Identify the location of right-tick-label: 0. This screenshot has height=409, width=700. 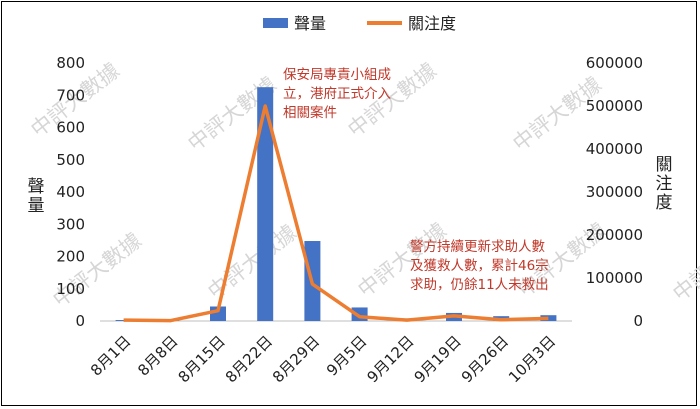
(638, 321).